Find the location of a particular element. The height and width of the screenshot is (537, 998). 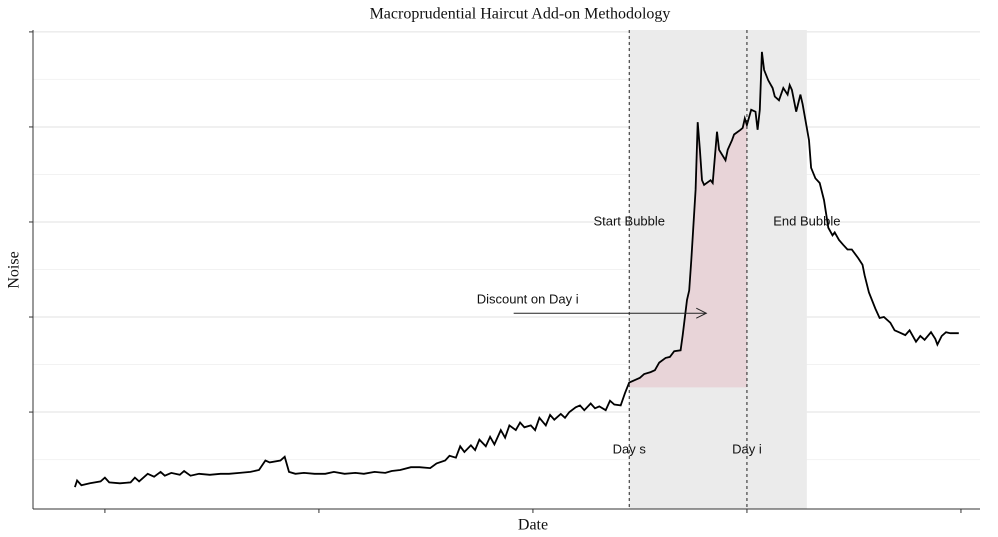

day-label: Day i is located at coordinates (747, 449).